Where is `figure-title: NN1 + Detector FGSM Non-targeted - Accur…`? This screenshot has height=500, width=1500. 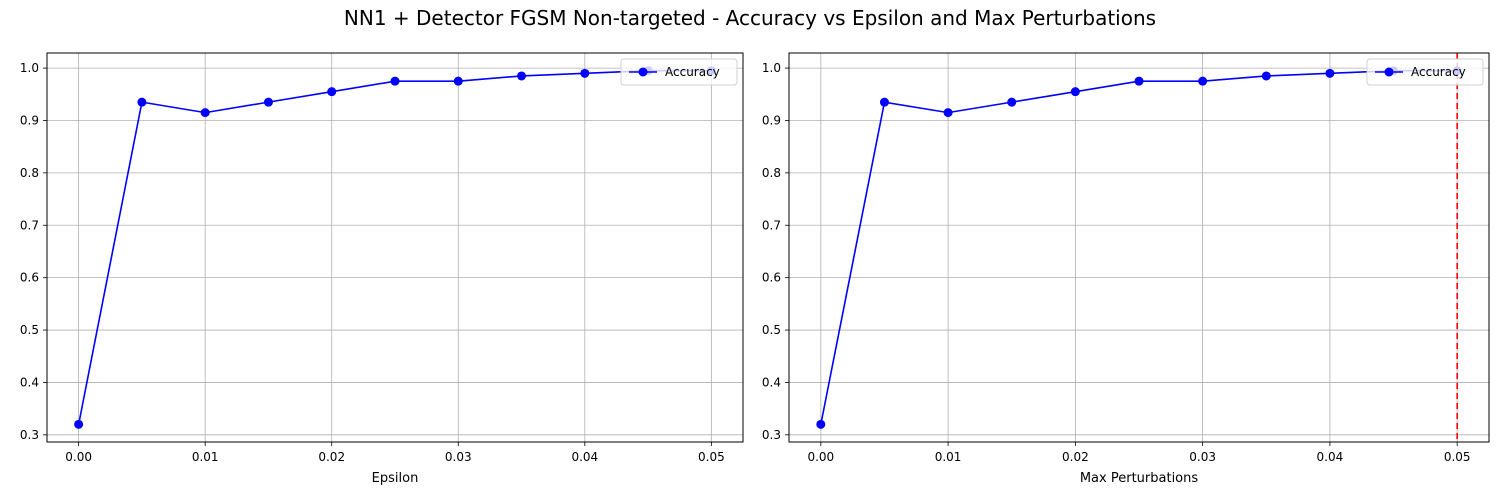 figure-title: NN1 + Detector FGSM Non-targeted - Accur… is located at coordinates (750, 18).